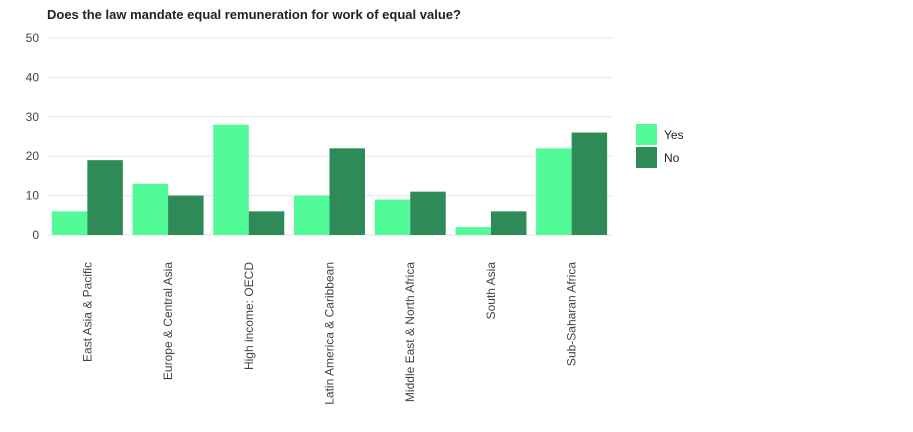 This screenshot has width=913, height=432. I want to click on x-tick-label: Sub-Saharan Africa, so click(572, 314).